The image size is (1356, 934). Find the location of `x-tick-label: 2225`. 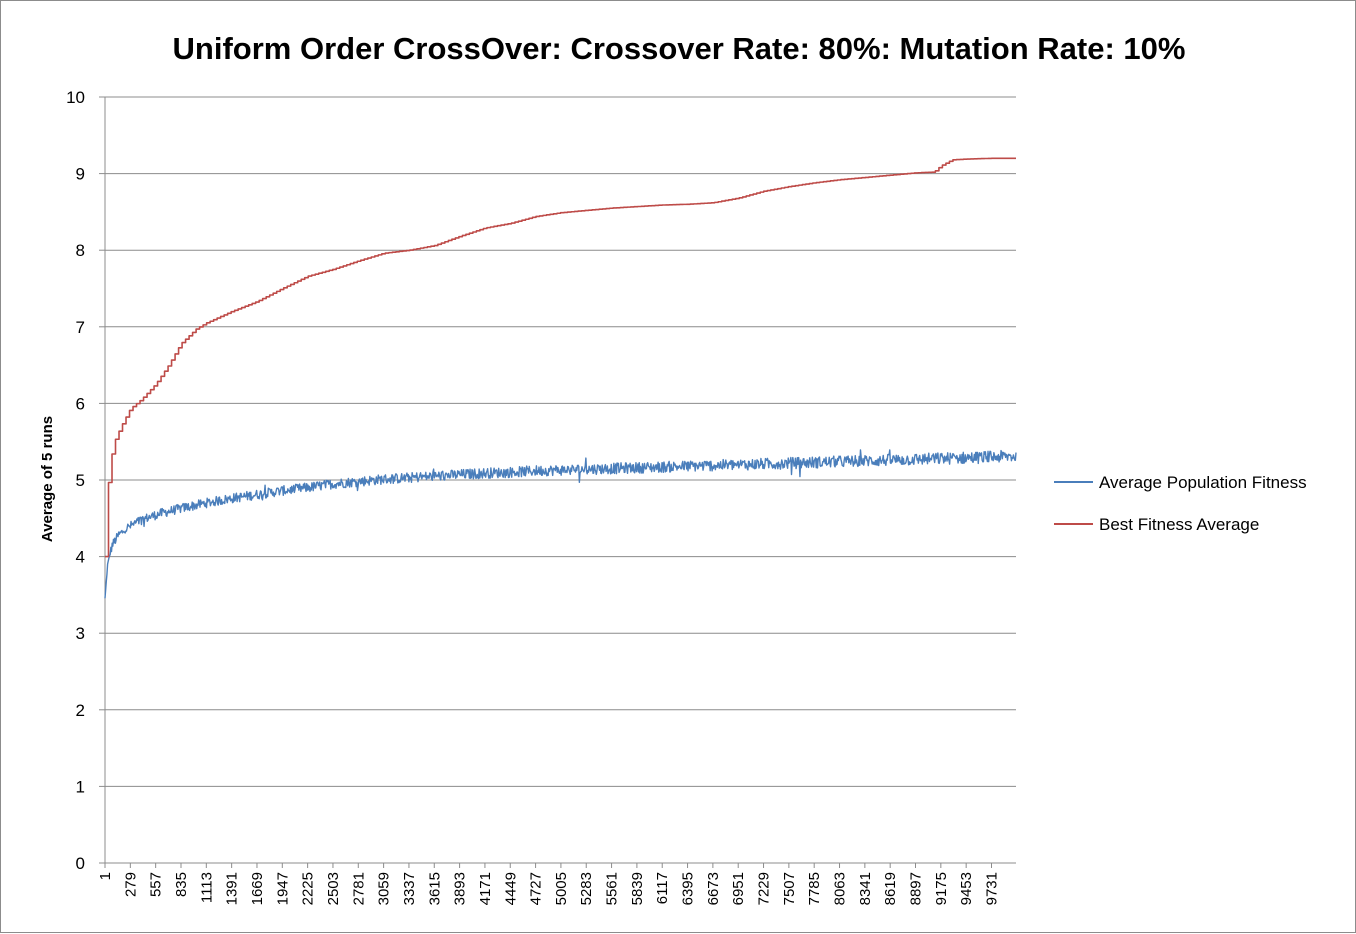

x-tick-label: 2225 is located at coordinates (308, 888).